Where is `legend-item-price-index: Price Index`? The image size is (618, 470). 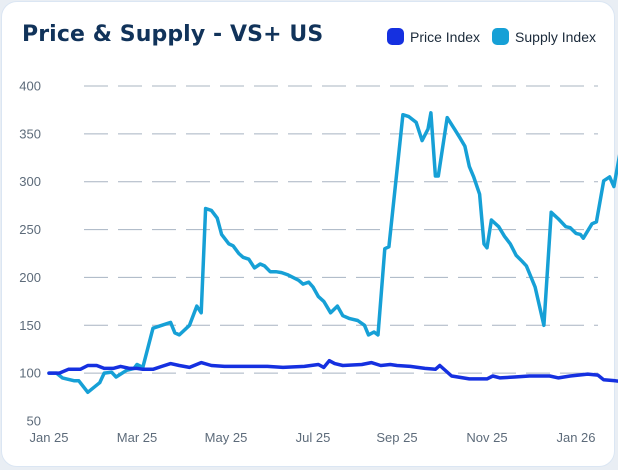 legend-item-price-index: Price Index is located at coordinates (433, 36).